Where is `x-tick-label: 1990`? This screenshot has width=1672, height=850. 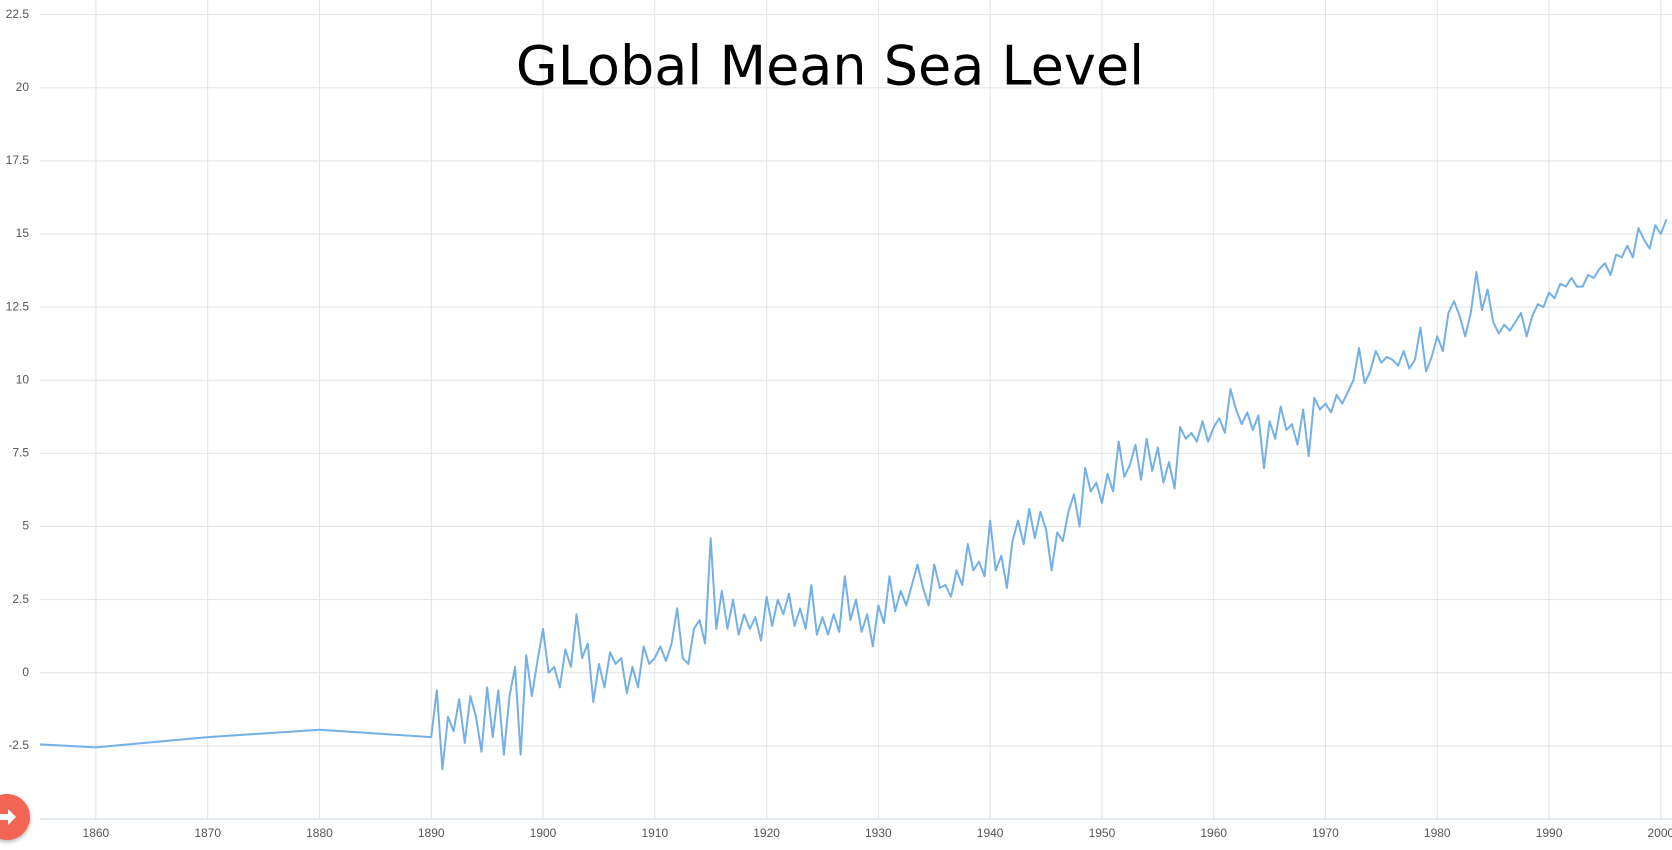 x-tick-label: 1990 is located at coordinates (1549, 833).